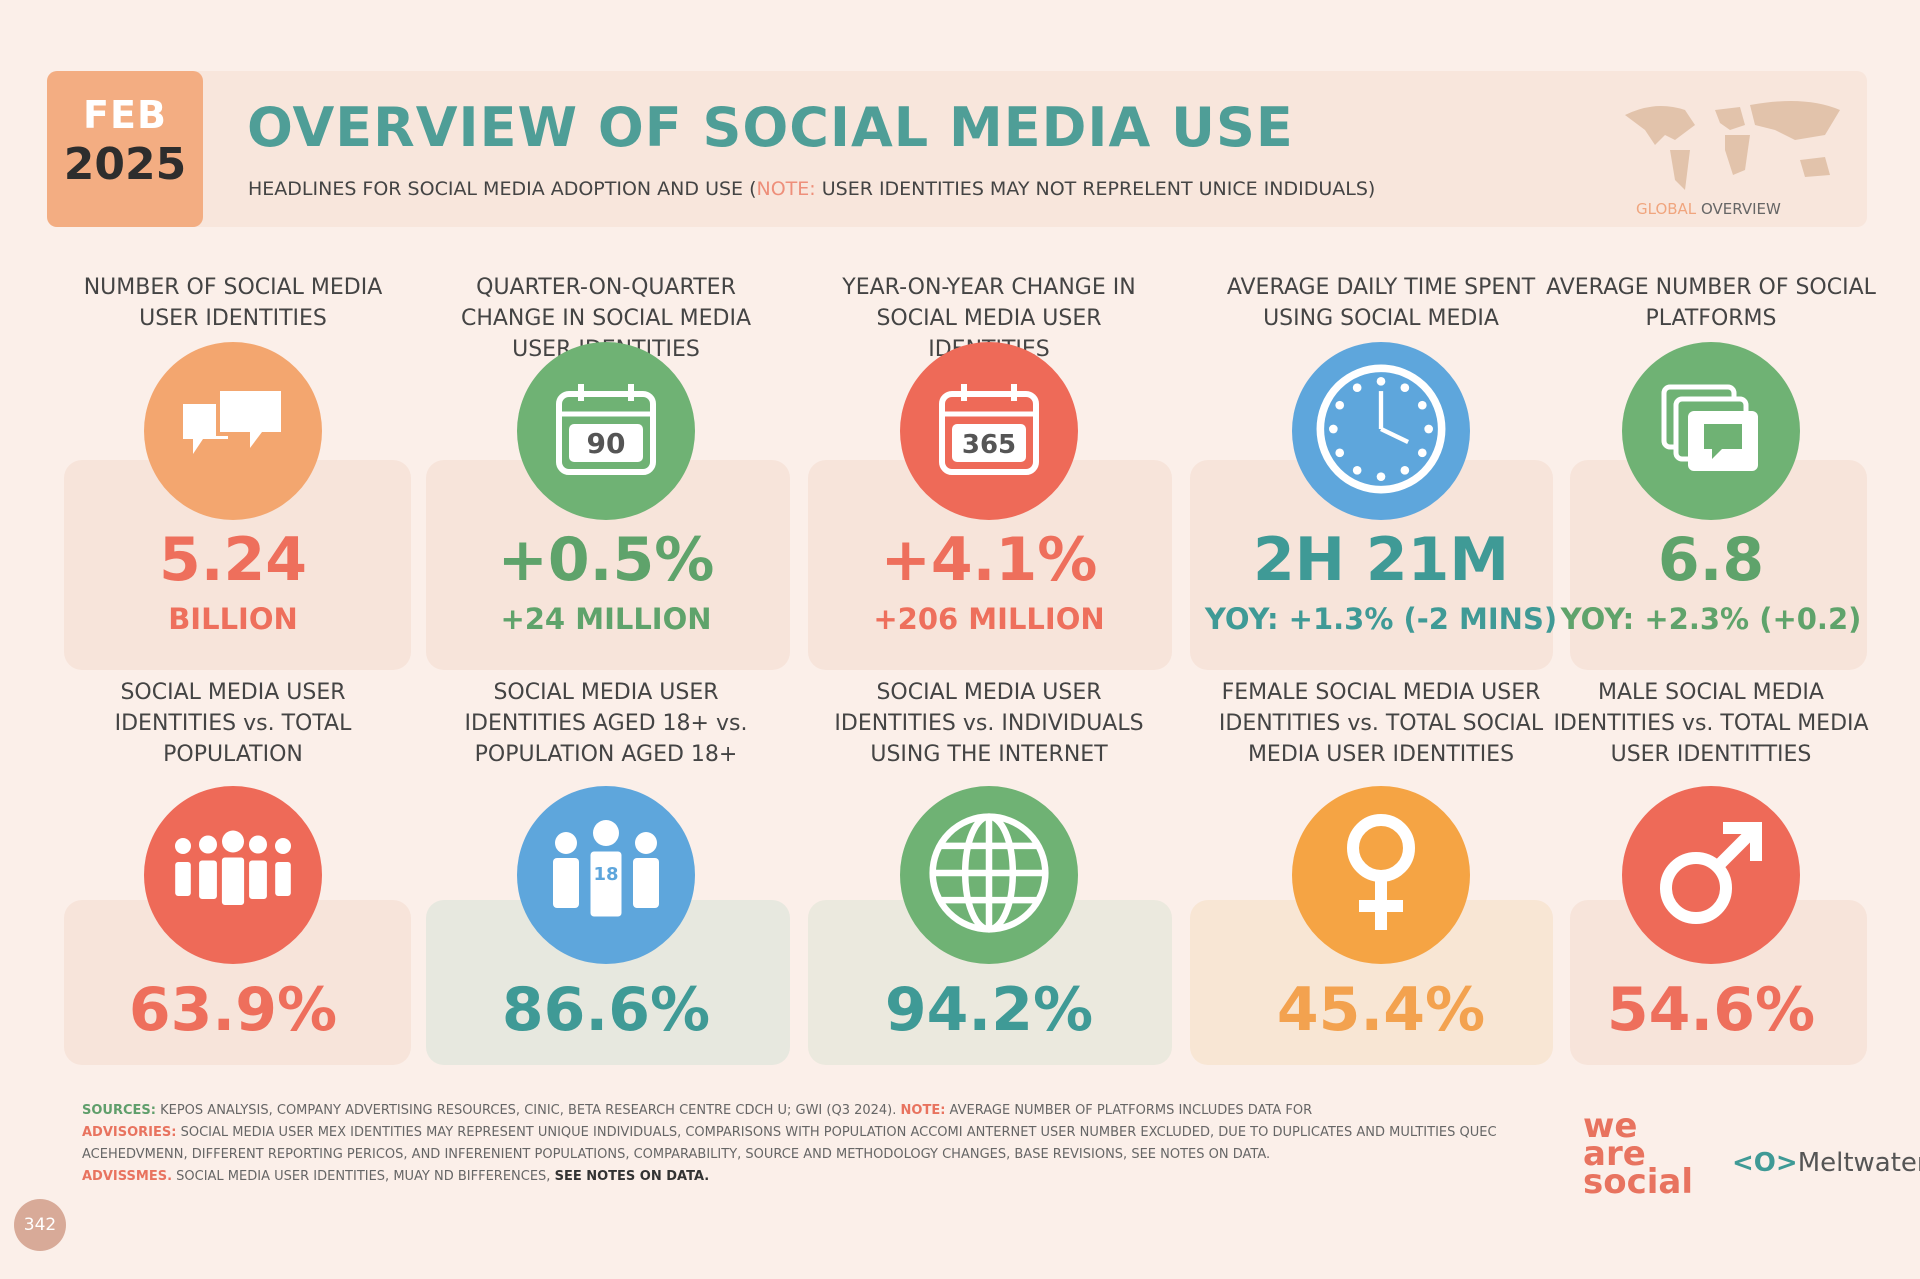 This screenshot has width=1920, height=1279. I want to click on we-are-social-logo: we are social, so click(1638, 1154).